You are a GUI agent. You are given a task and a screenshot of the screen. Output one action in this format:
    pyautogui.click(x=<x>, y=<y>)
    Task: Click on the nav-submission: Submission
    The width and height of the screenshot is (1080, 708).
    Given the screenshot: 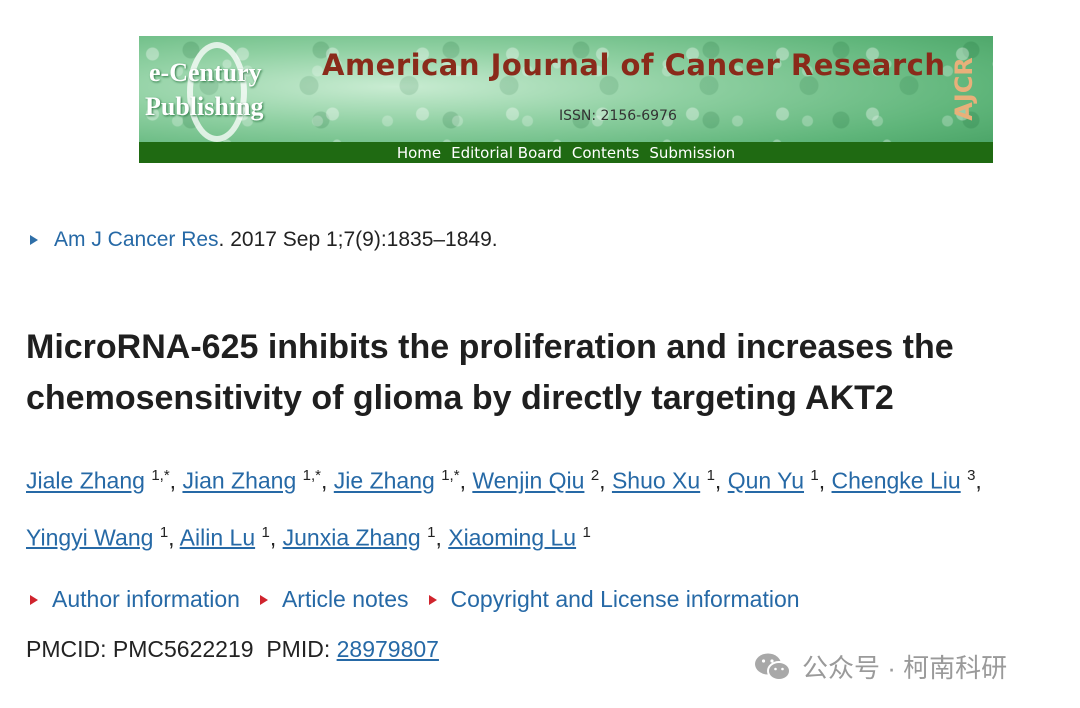 What is the action you would take?
    pyautogui.click(x=692, y=152)
    